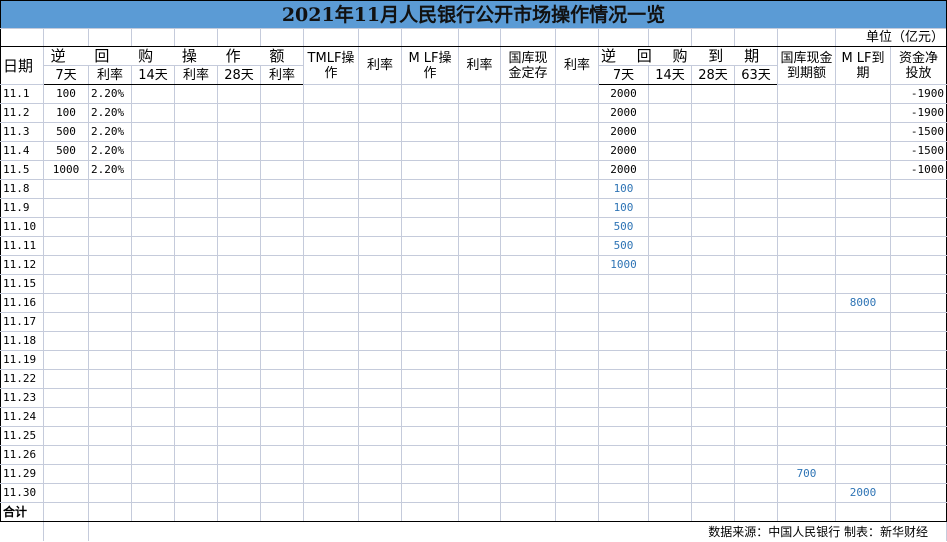 This screenshot has height=542, width=947. I want to click on header-14d: 14天, so click(153, 75).